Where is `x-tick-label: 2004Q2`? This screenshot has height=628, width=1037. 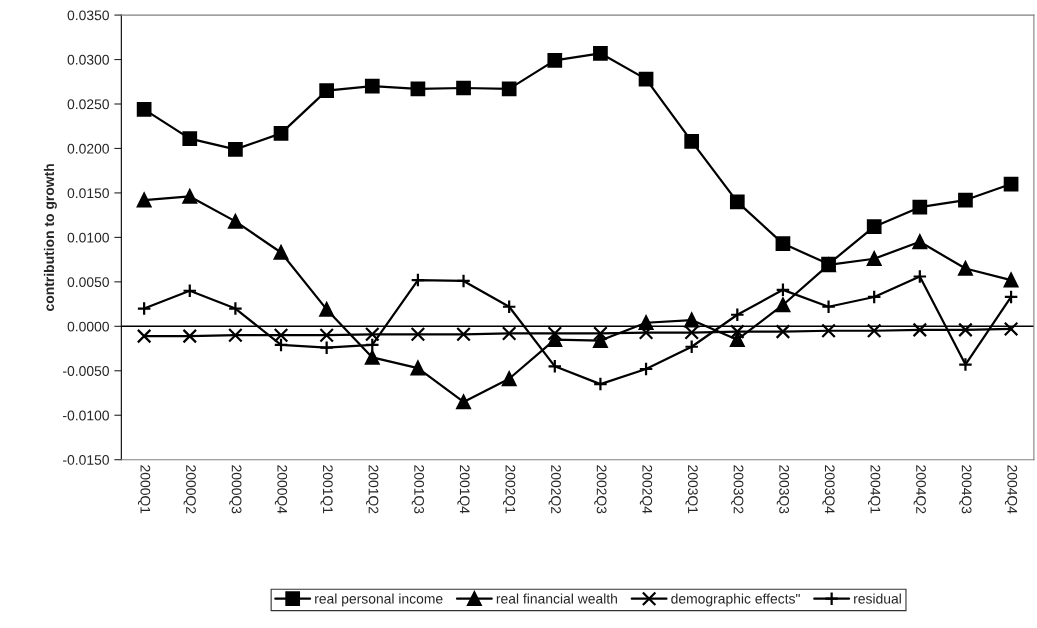
x-tick-label: 2004Q2 is located at coordinates (919, 489).